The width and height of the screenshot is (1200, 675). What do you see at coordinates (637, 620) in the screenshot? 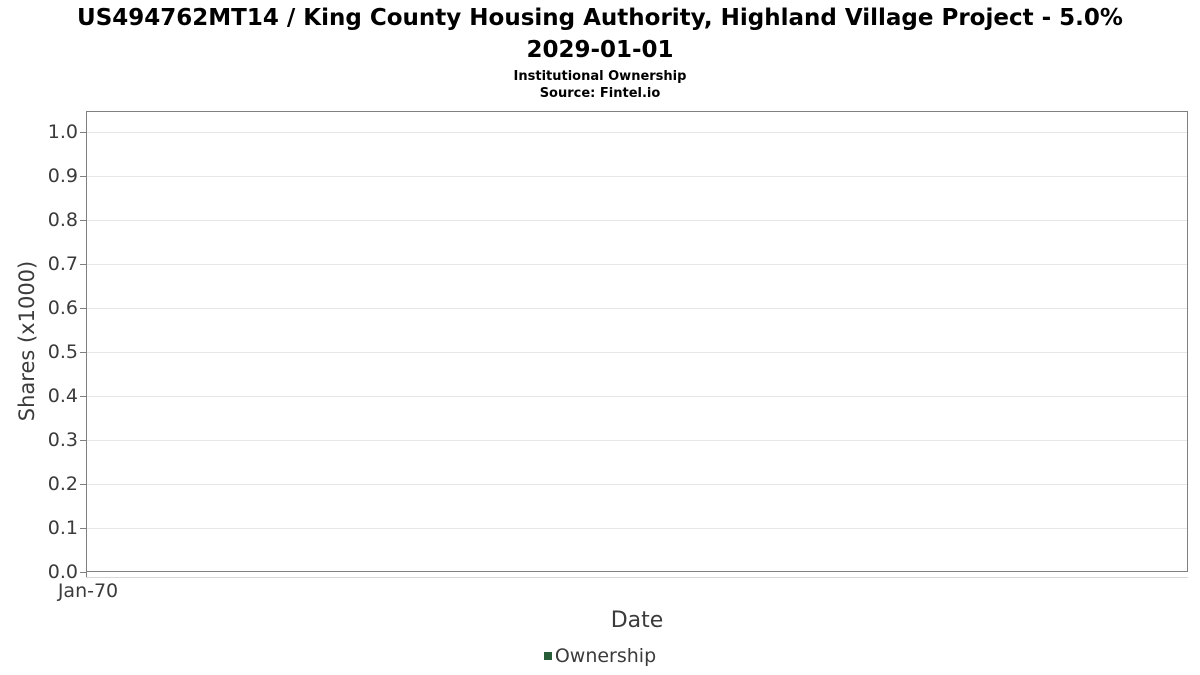
I see `x-axis-title: Date` at bounding box center [637, 620].